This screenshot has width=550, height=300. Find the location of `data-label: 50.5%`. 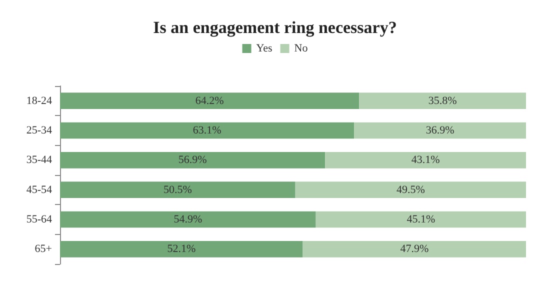

data-label: 50.5% is located at coordinates (177, 190).